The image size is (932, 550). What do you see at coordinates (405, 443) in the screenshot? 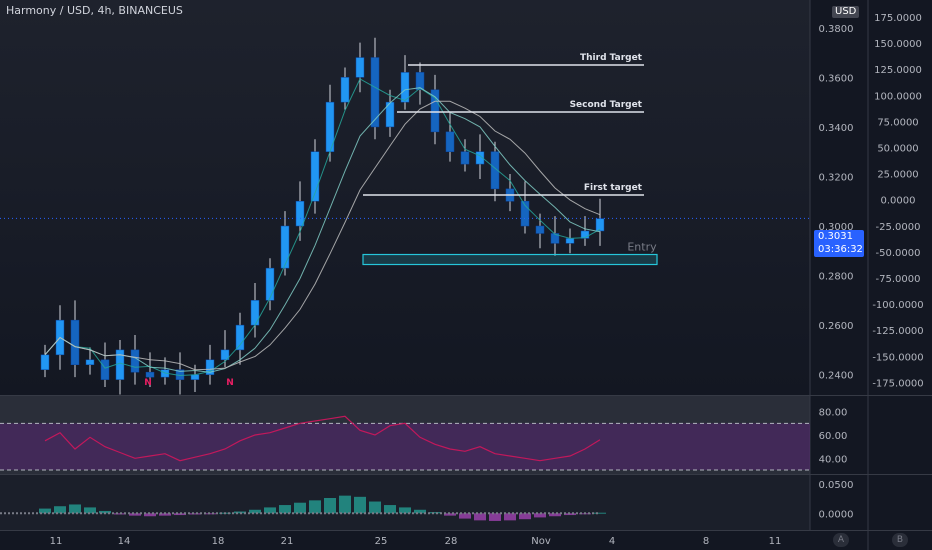
I see `rsi-layer` at bounding box center [405, 443].